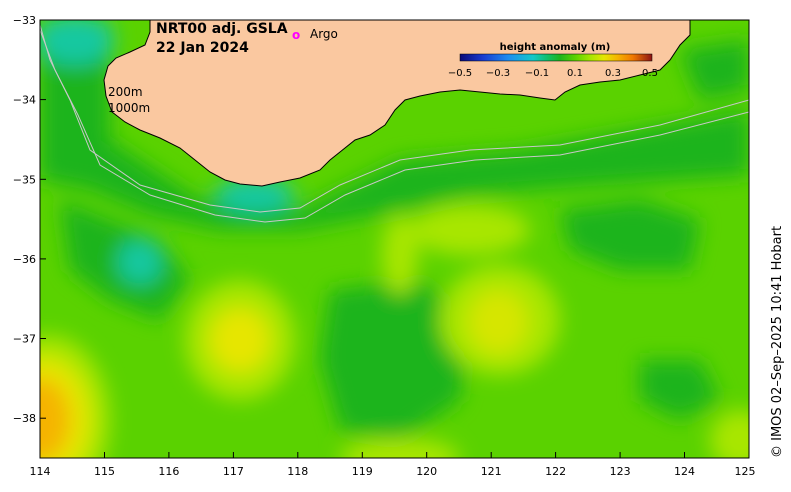 The height and width of the screenshot is (492, 791). Describe the element at coordinates (202, 48) in the screenshot. I see `map-date: 22 Jan 2024` at that location.